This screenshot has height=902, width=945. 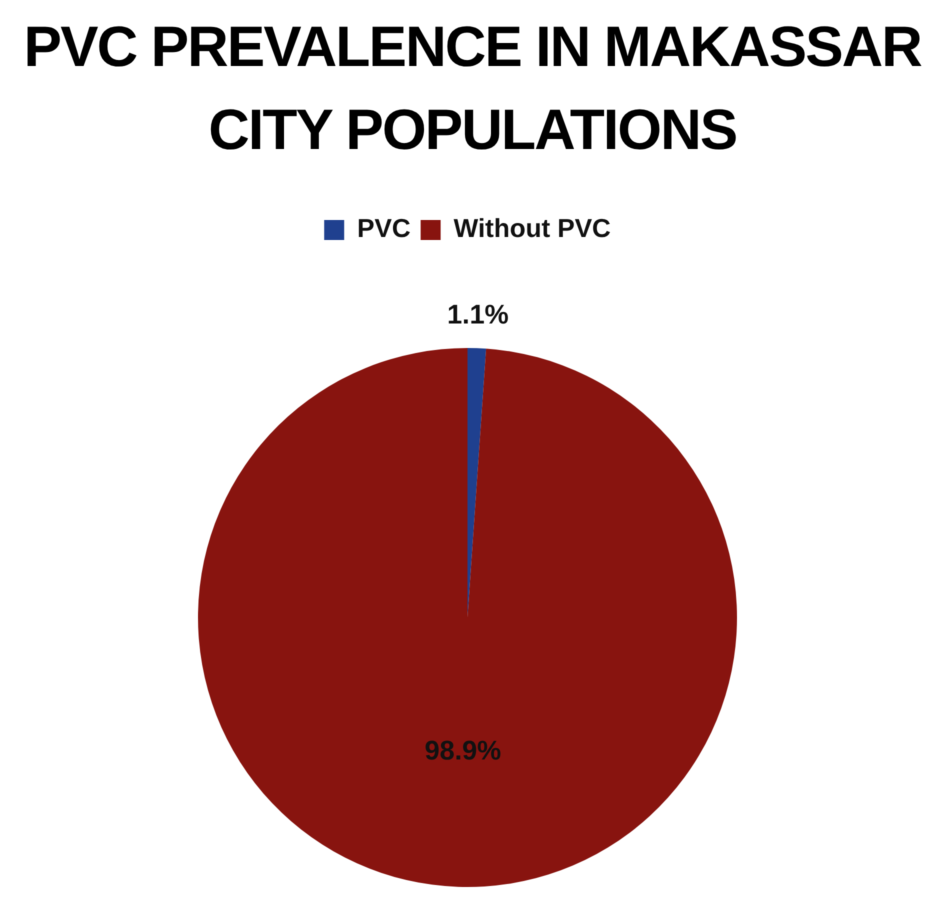 I want to click on data-label: 98.9%, so click(x=463, y=751).